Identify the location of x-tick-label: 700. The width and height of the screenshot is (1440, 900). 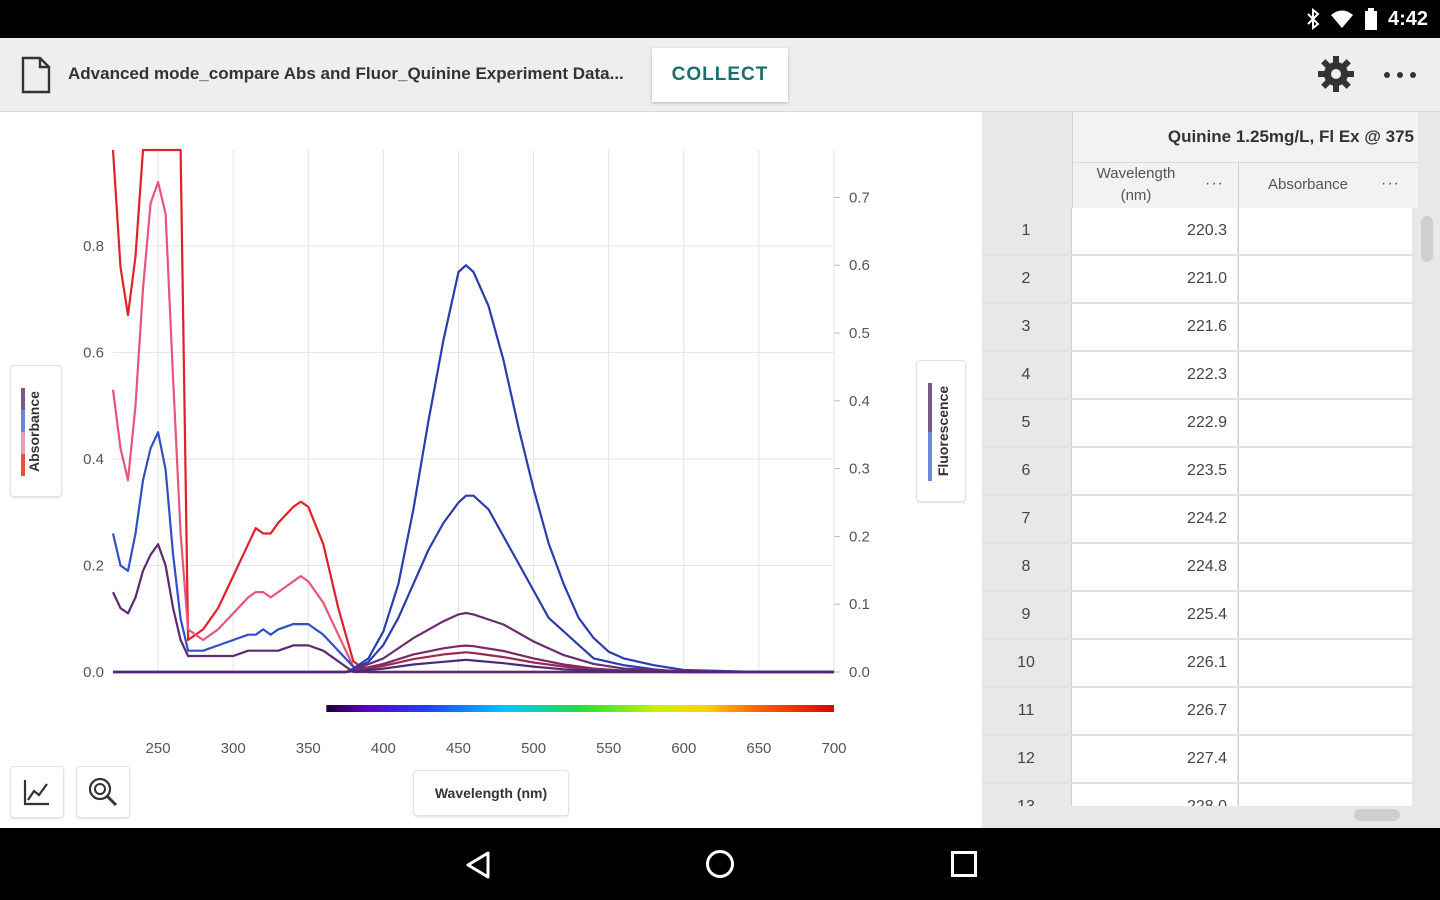
(833, 748).